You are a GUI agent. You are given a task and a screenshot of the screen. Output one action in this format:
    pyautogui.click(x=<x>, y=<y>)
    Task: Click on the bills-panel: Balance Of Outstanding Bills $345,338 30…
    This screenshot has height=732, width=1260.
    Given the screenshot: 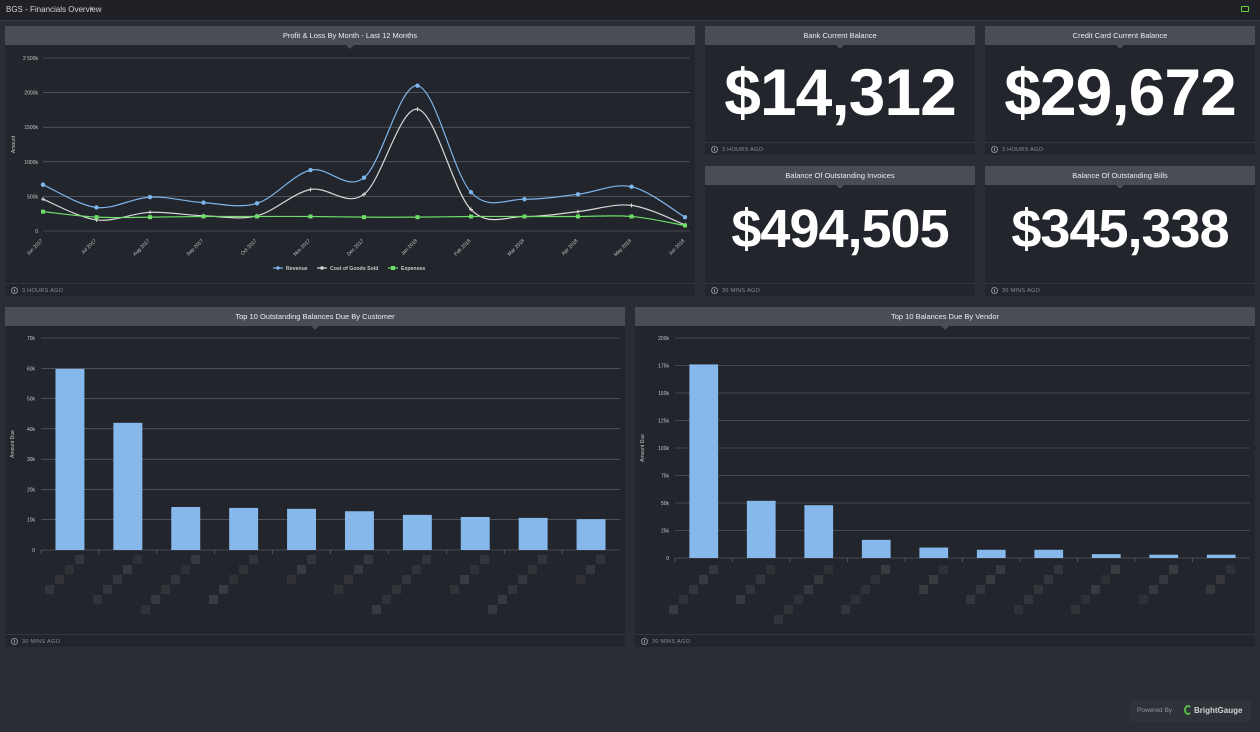 What is the action you would take?
    pyautogui.click(x=1120, y=231)
    